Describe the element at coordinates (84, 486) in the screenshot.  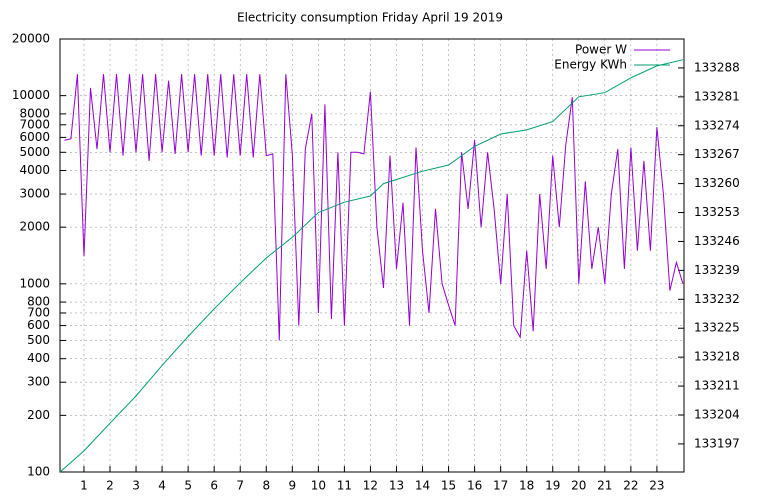
I see `x-tick-label: 1` at that location.